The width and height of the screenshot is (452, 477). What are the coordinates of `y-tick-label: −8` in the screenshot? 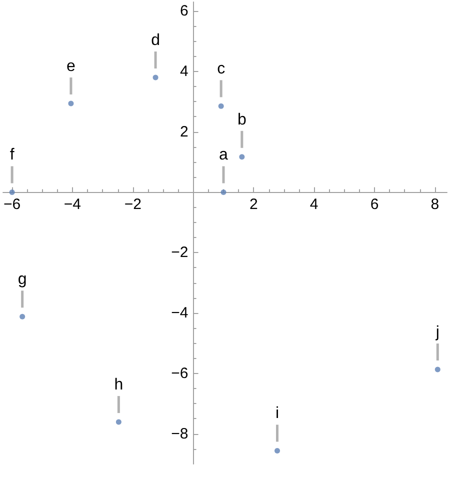 It's located at (179, 433).